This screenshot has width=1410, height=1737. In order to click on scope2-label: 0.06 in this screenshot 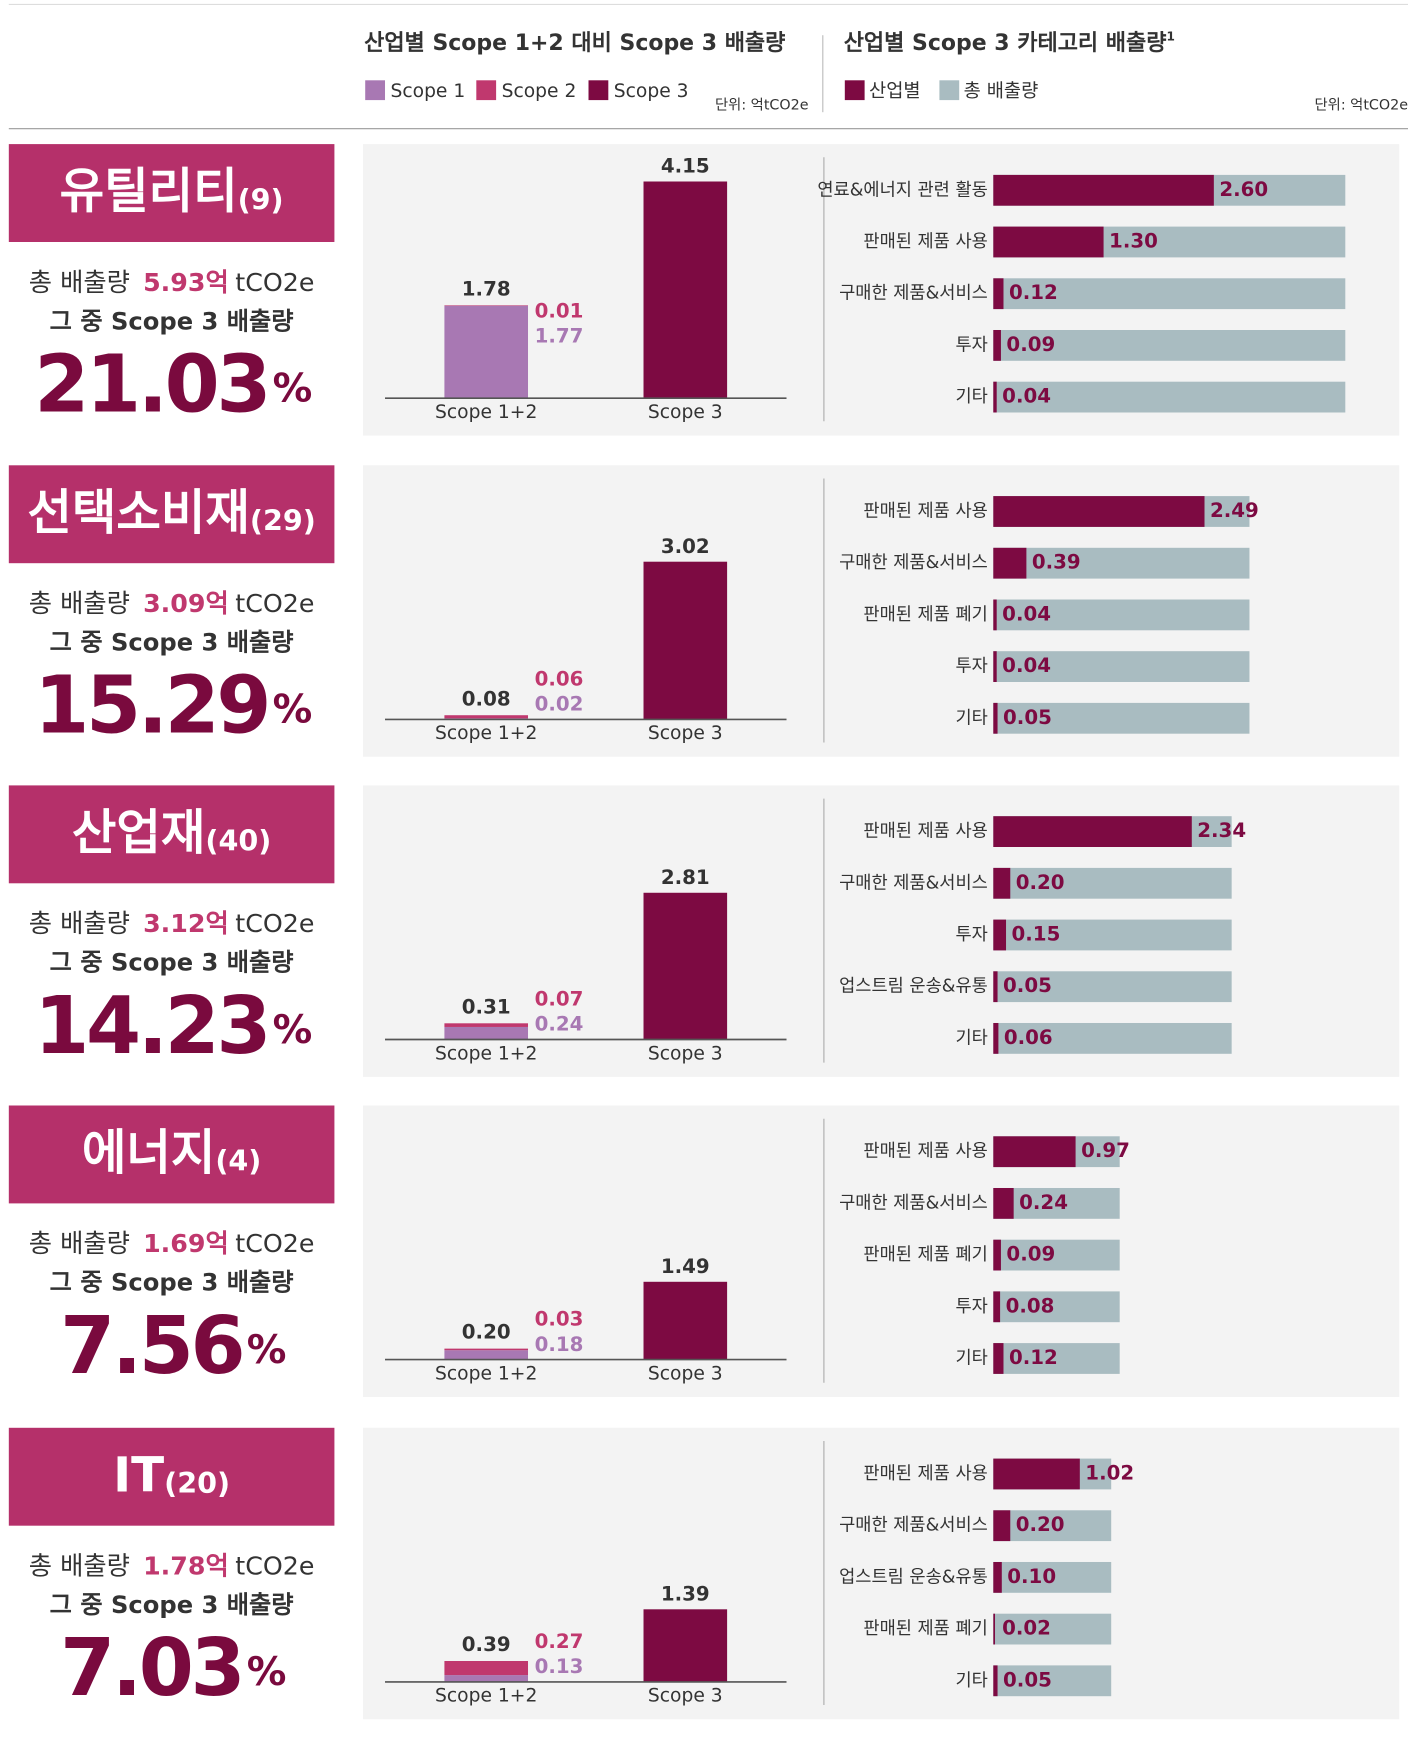, I will do `click(559, 678)`.